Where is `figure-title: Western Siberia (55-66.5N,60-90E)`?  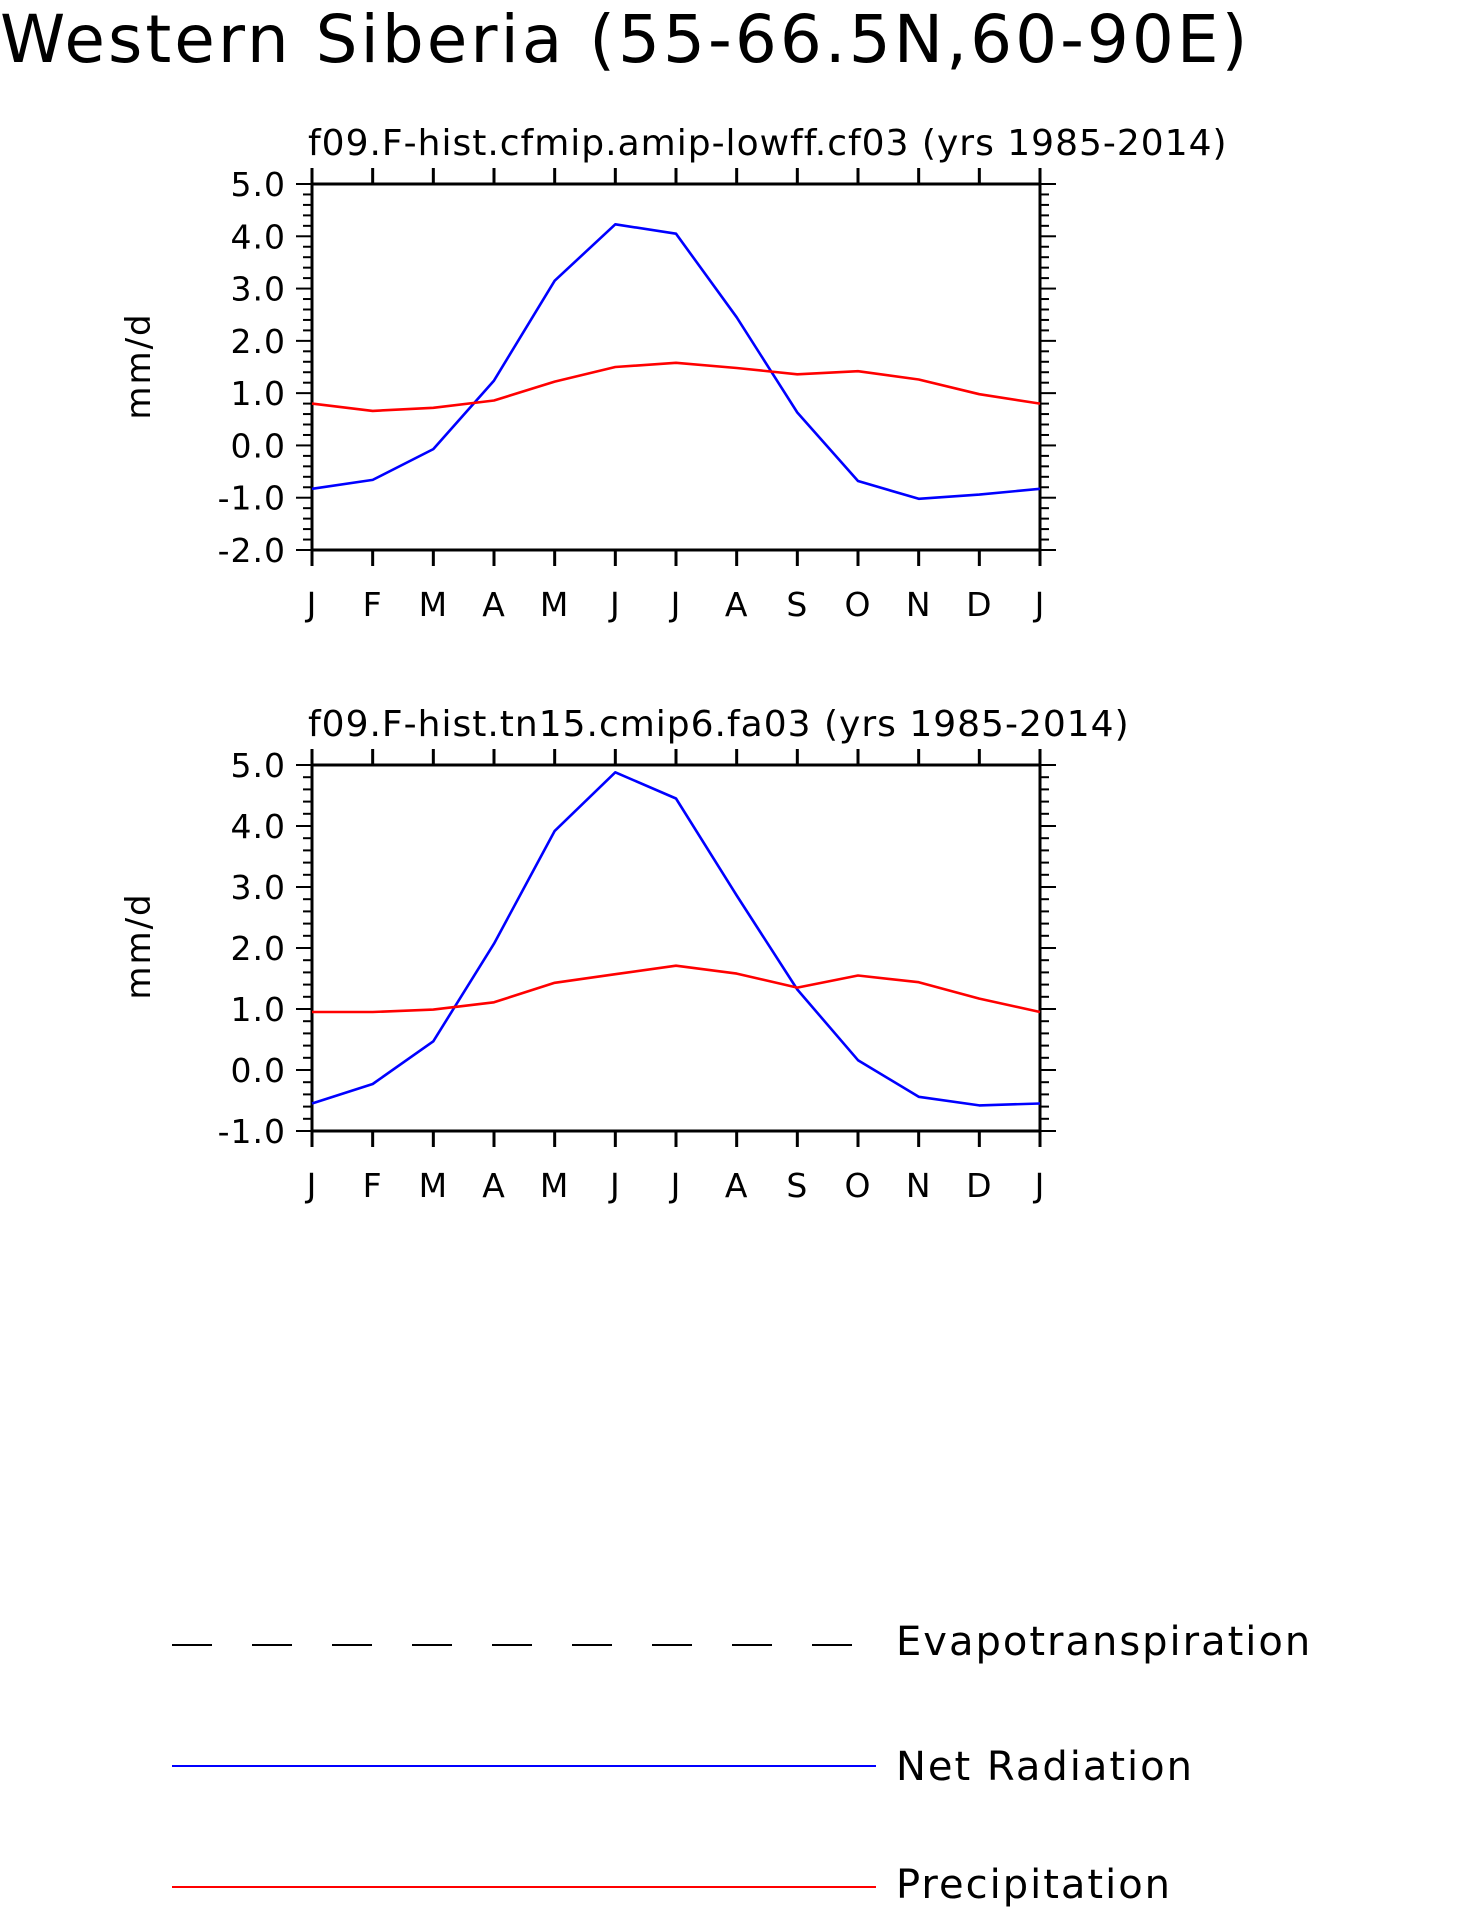
figure-title: Western Siberia (55-66.5N,60-90E) is located at coordinates (625, 39).